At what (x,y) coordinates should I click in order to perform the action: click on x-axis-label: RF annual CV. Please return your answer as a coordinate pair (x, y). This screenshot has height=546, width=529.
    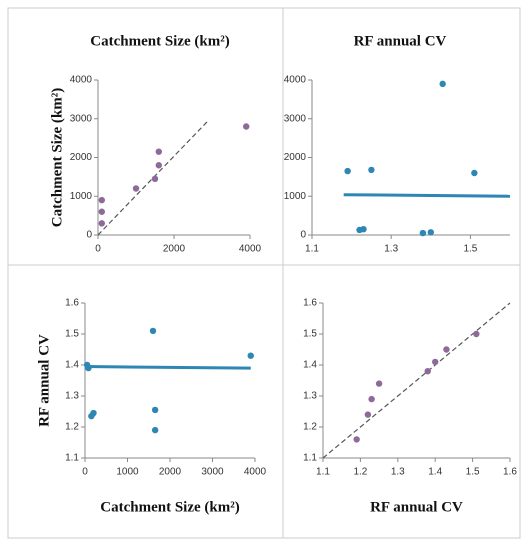
    Looking at the image, I should click on (416, 507).